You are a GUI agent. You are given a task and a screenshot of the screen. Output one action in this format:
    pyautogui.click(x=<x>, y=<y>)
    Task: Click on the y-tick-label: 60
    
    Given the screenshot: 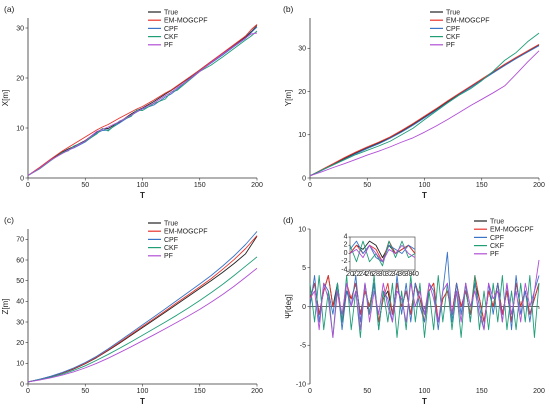 What is the action you would take?
    pyautogui.click(x=20, y=260)
    